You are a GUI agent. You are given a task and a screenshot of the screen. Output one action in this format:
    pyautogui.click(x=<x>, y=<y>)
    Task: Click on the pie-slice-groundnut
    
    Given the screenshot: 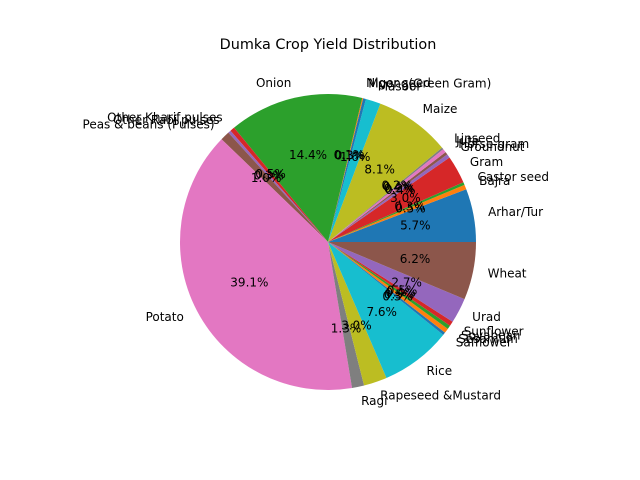 What is the action you would take?
    pyautogui.click(x=389, y=198)
    